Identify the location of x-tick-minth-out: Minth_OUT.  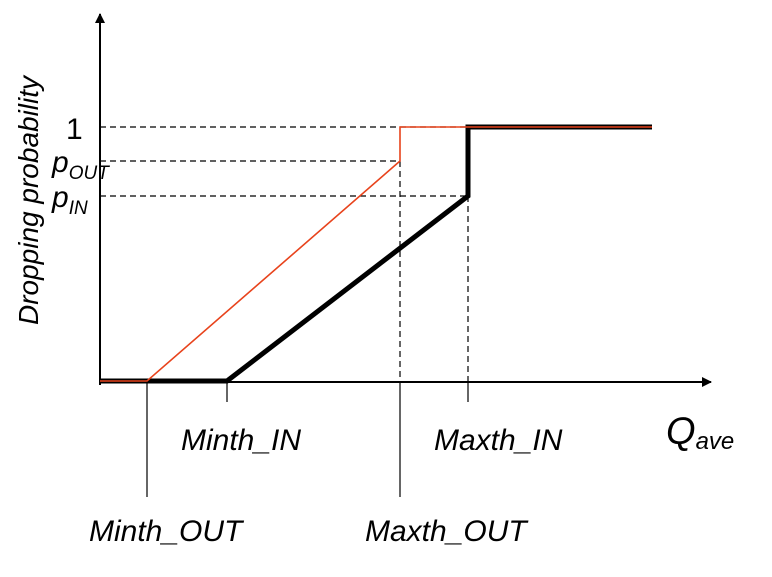
(167, 531).